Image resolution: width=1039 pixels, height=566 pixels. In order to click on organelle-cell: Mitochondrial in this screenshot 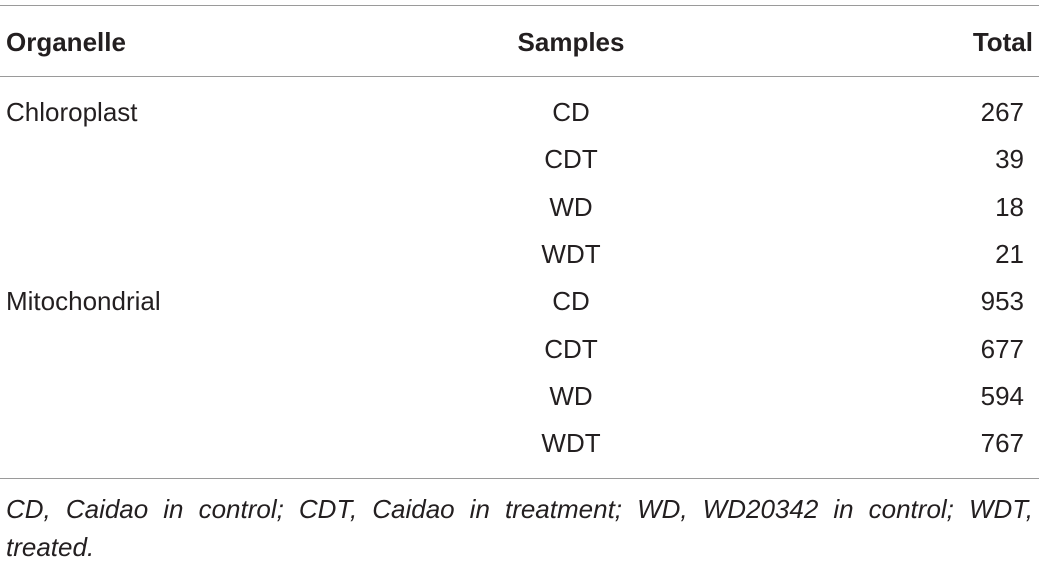, I will do `click(83, 301)`.